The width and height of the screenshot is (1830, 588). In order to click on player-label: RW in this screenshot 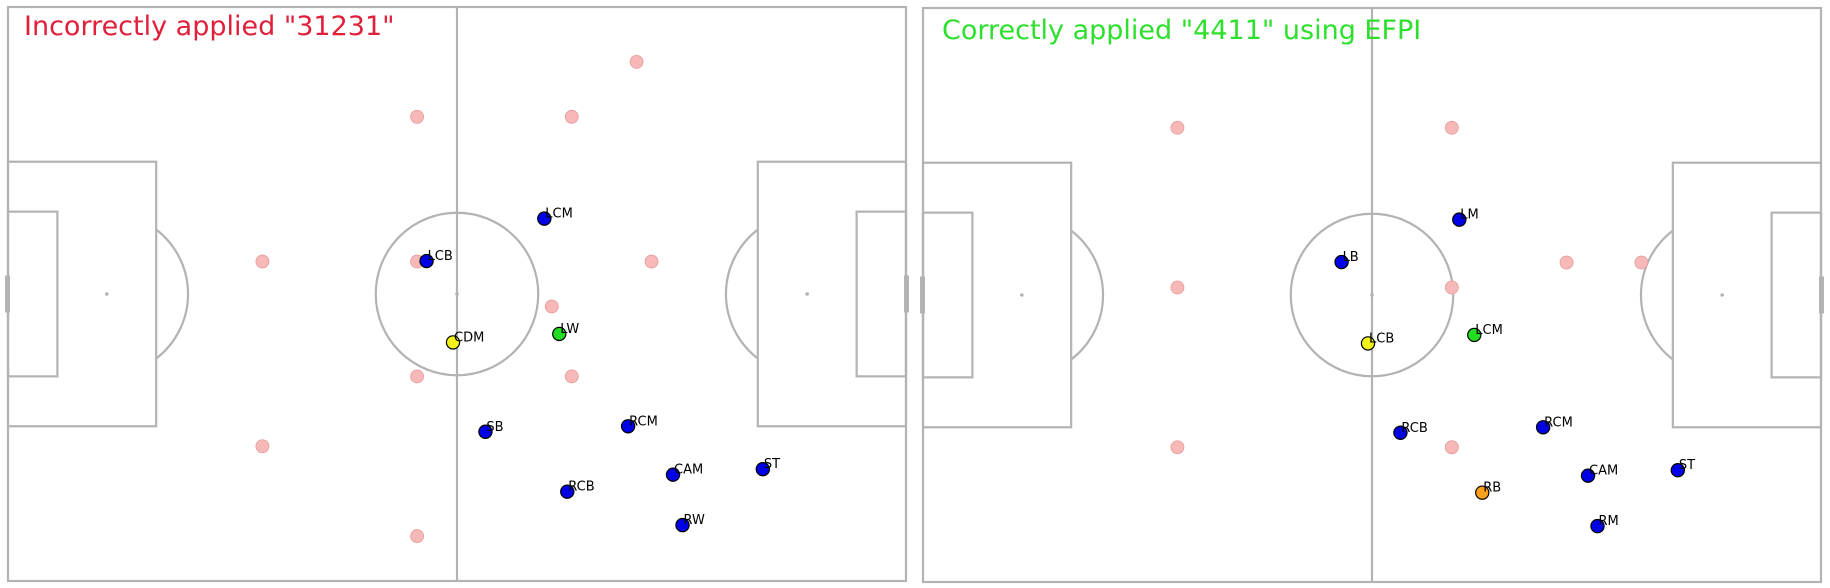, I will do `click(694, 520)`.